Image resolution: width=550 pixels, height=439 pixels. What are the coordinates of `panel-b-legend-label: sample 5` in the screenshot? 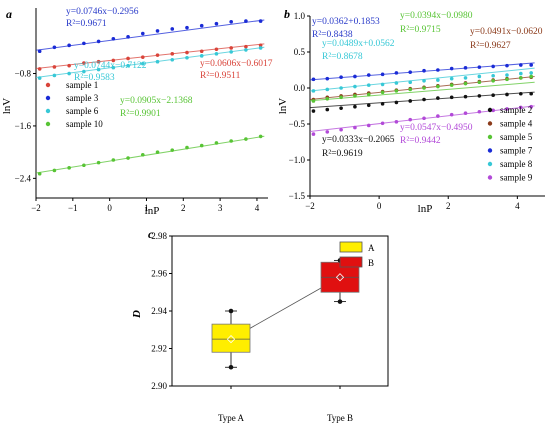 It's located at (516, 137).